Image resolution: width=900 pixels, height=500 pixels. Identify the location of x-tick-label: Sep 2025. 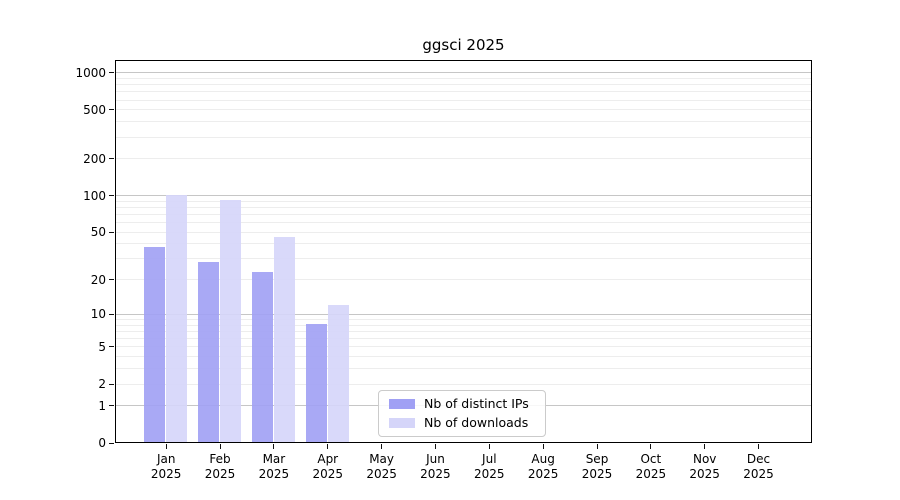
(597, 466).